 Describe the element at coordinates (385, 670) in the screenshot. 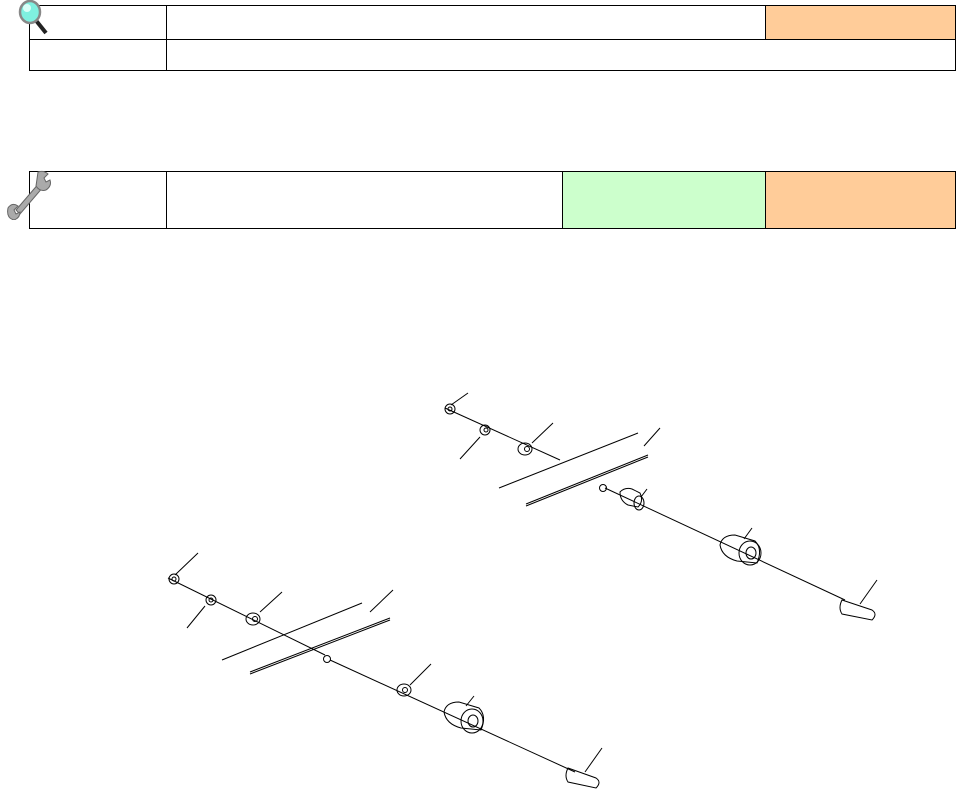

I see `assembly-lower` at that location.